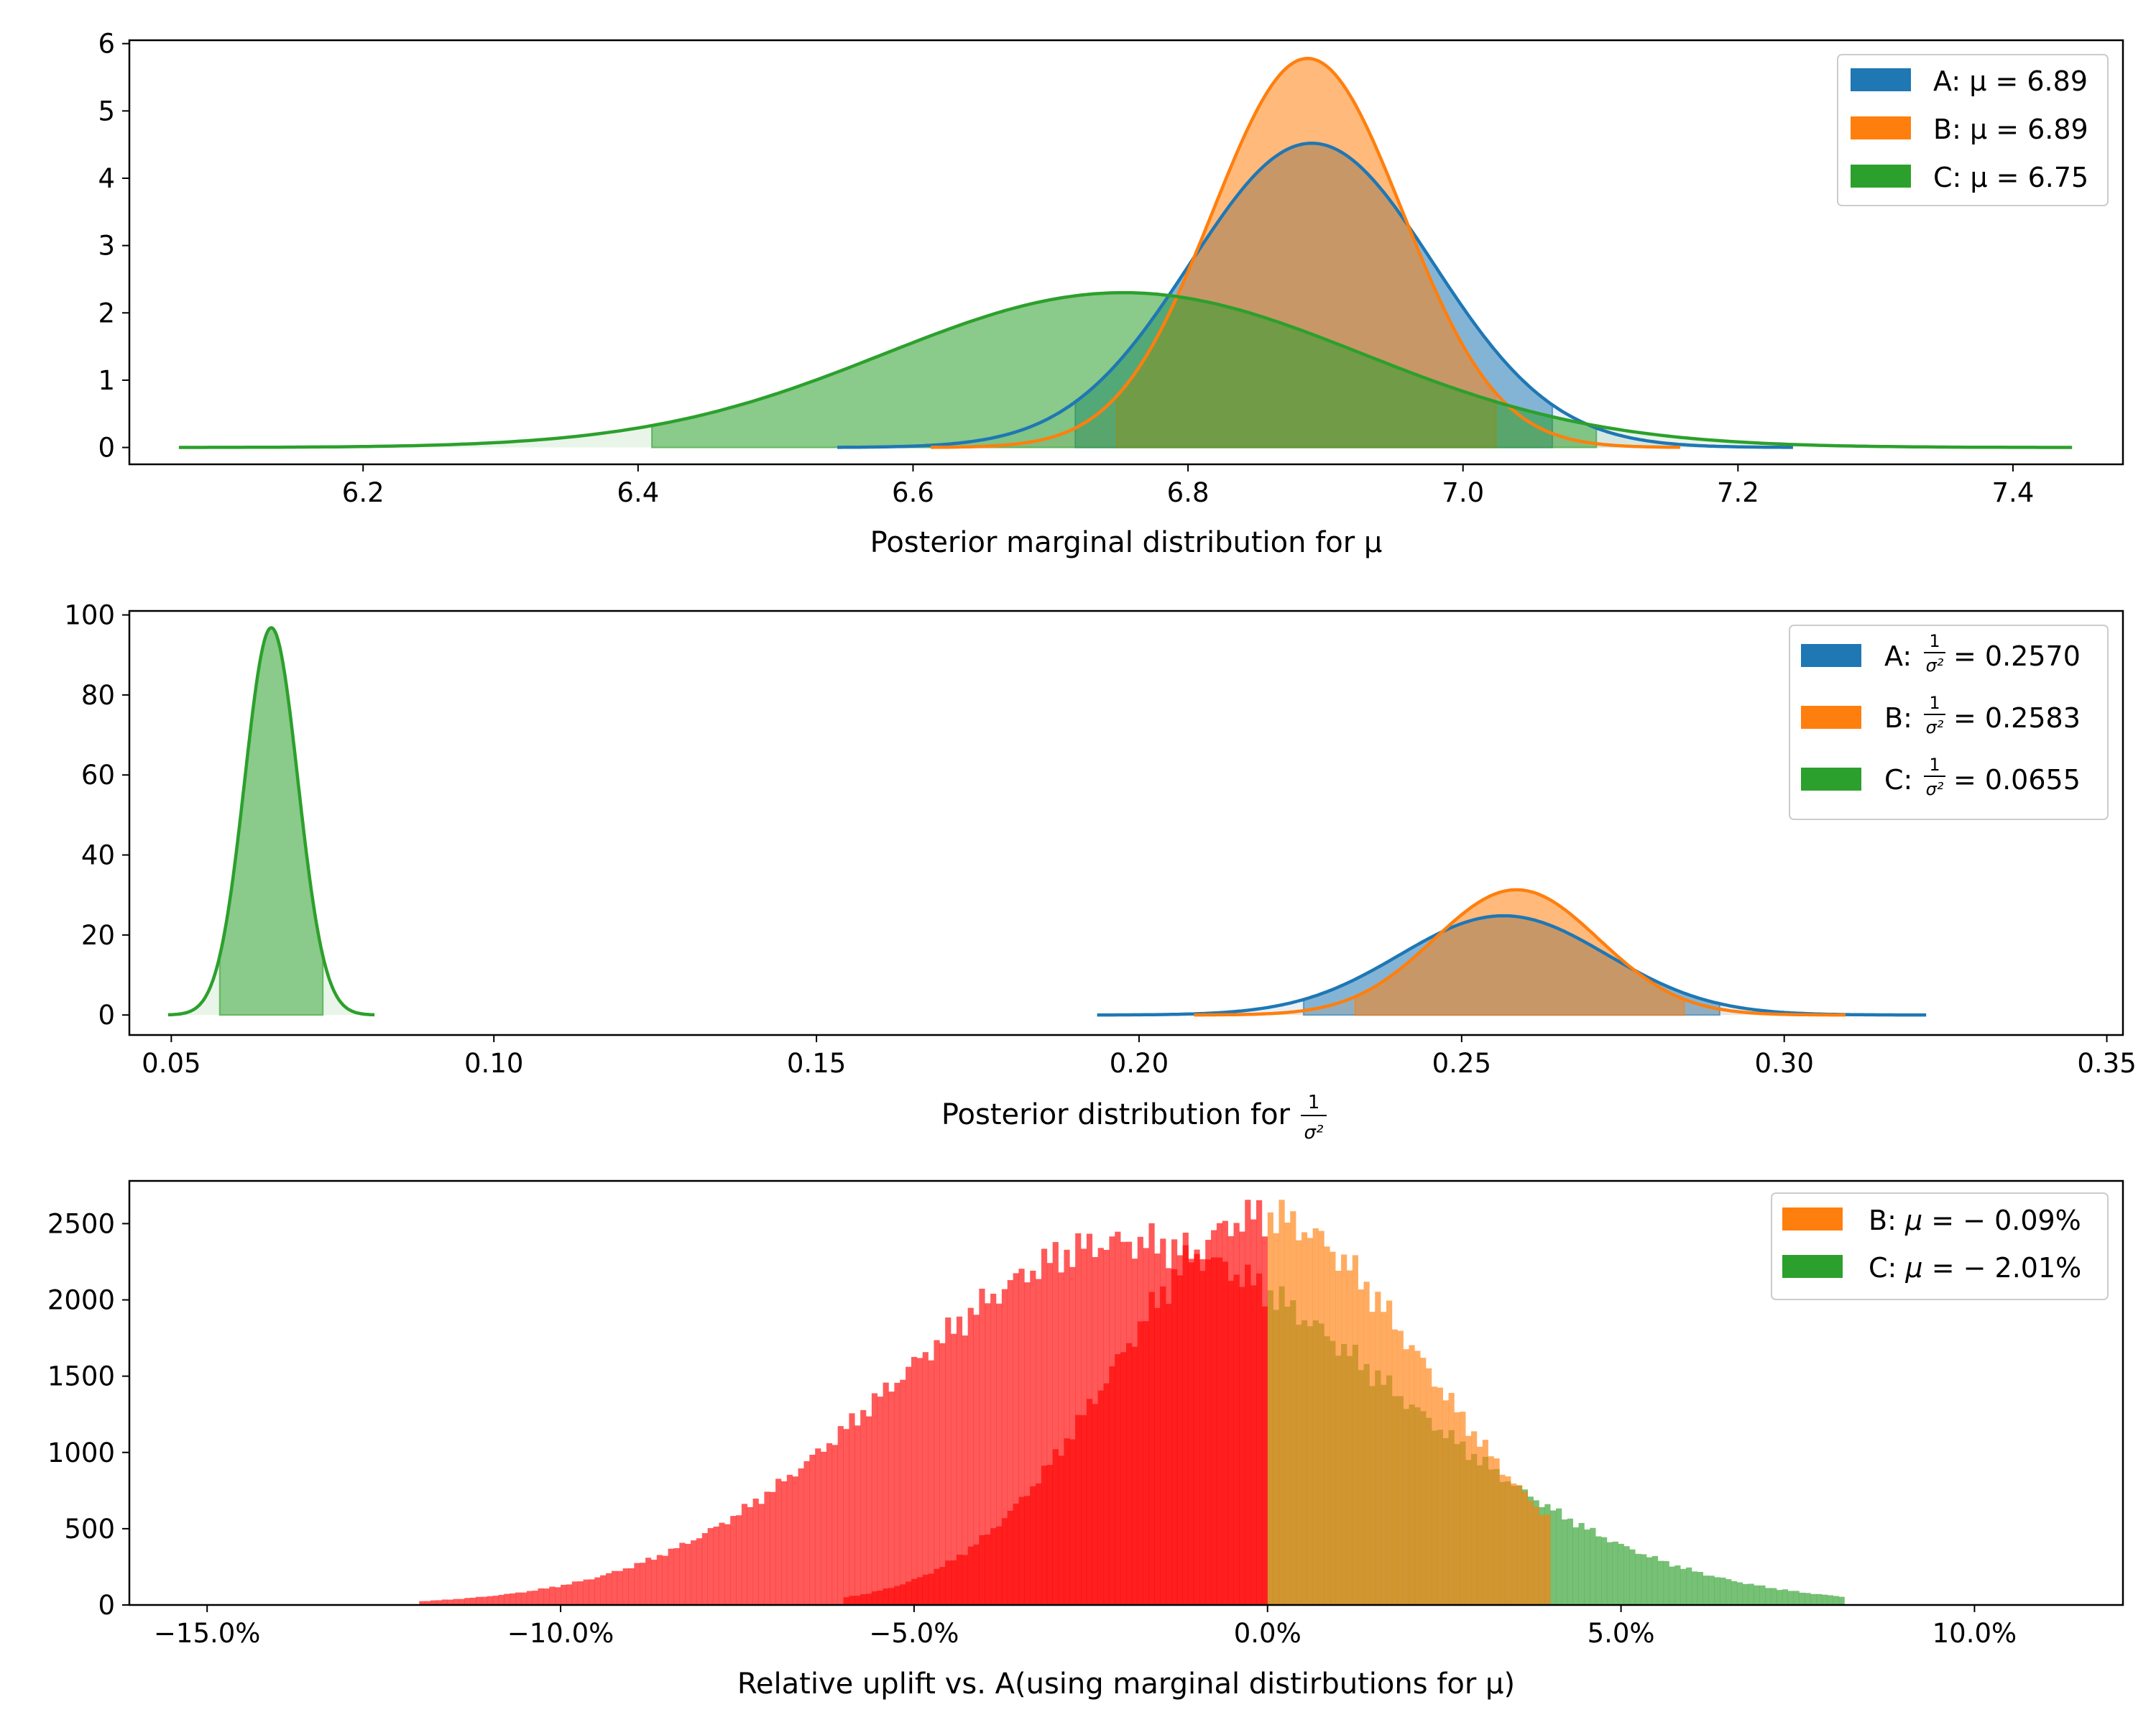 This screenshot has height=1725, width=2156. What do you see at coordinates (1935, 666) in the screenshot?
I see `svg-text: σ²` at bounding box center [1935, 666].